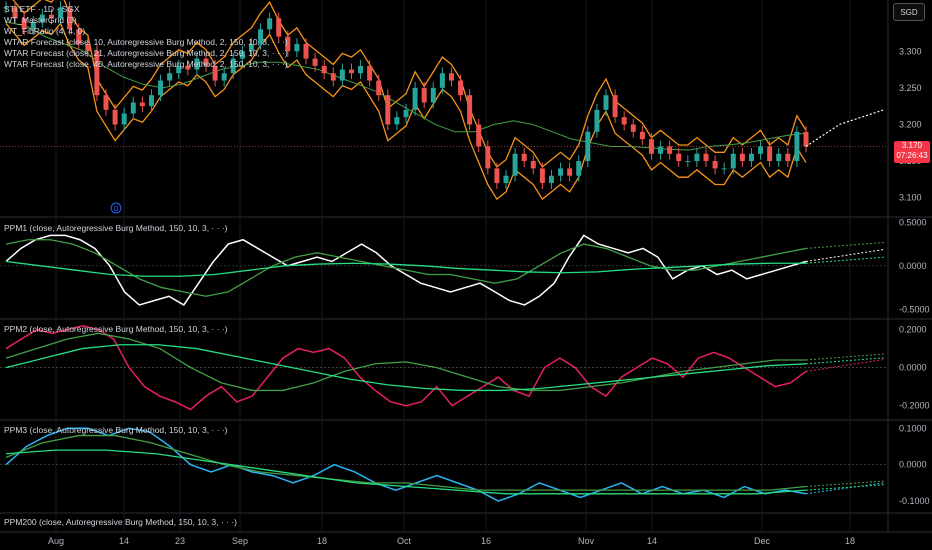 The image size is (932, 550). Describe the element at coordinates (762, 541) in the screenshot. I see `date-tick-label: Dec` at that location.